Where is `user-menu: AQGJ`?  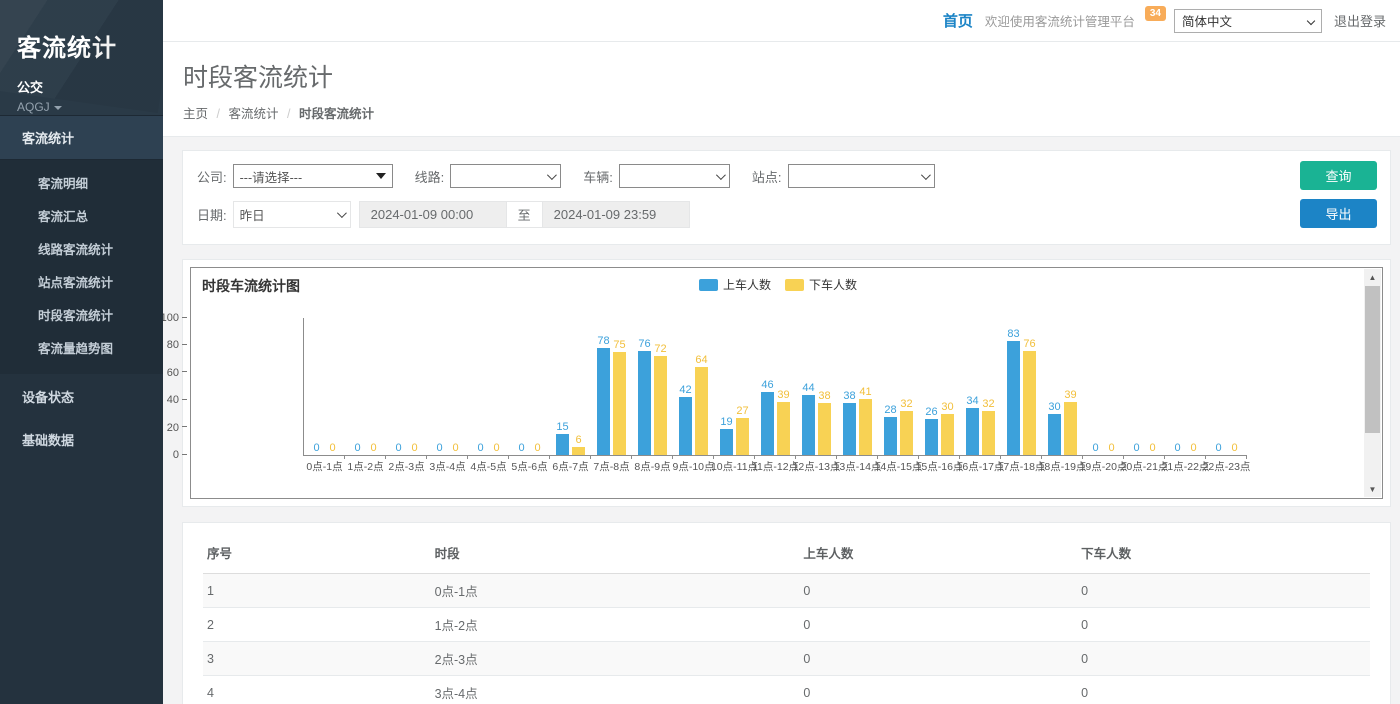 user-menu: AQGJ is located at coordinates (90, 107).